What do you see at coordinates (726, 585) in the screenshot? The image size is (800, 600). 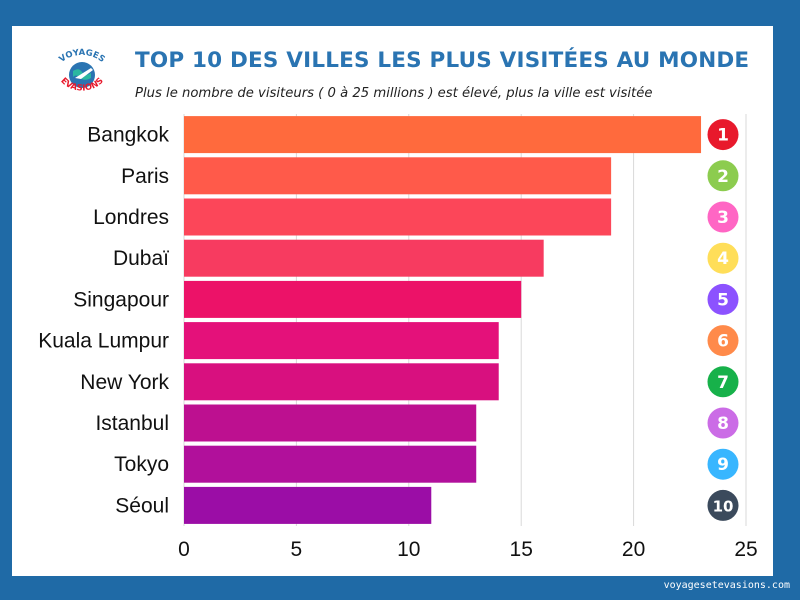 I see `footer-site: voyagesetevasions.com` at bounding box center [726, 585].